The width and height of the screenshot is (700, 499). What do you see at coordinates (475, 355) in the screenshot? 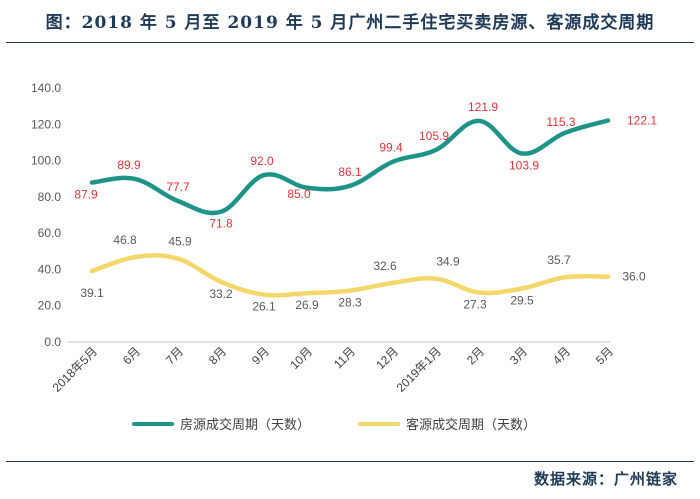
I see `x-tick-label: 2月` at bounding box center [475, 355].